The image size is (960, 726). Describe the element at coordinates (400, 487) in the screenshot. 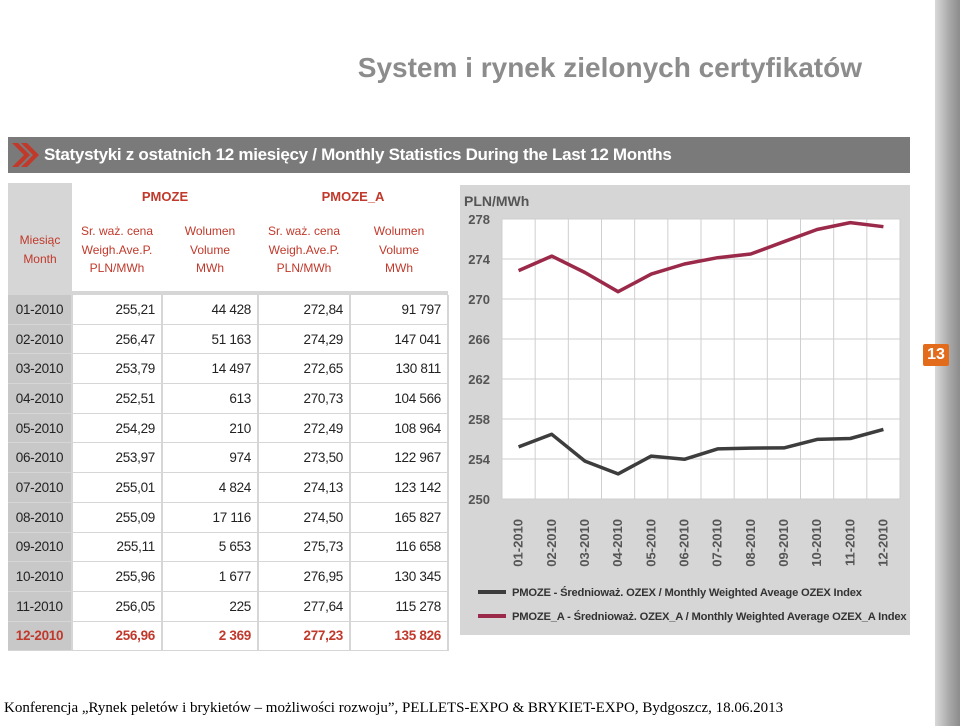

I see `pmoze-a-volume-cell: 123 142` at that location.